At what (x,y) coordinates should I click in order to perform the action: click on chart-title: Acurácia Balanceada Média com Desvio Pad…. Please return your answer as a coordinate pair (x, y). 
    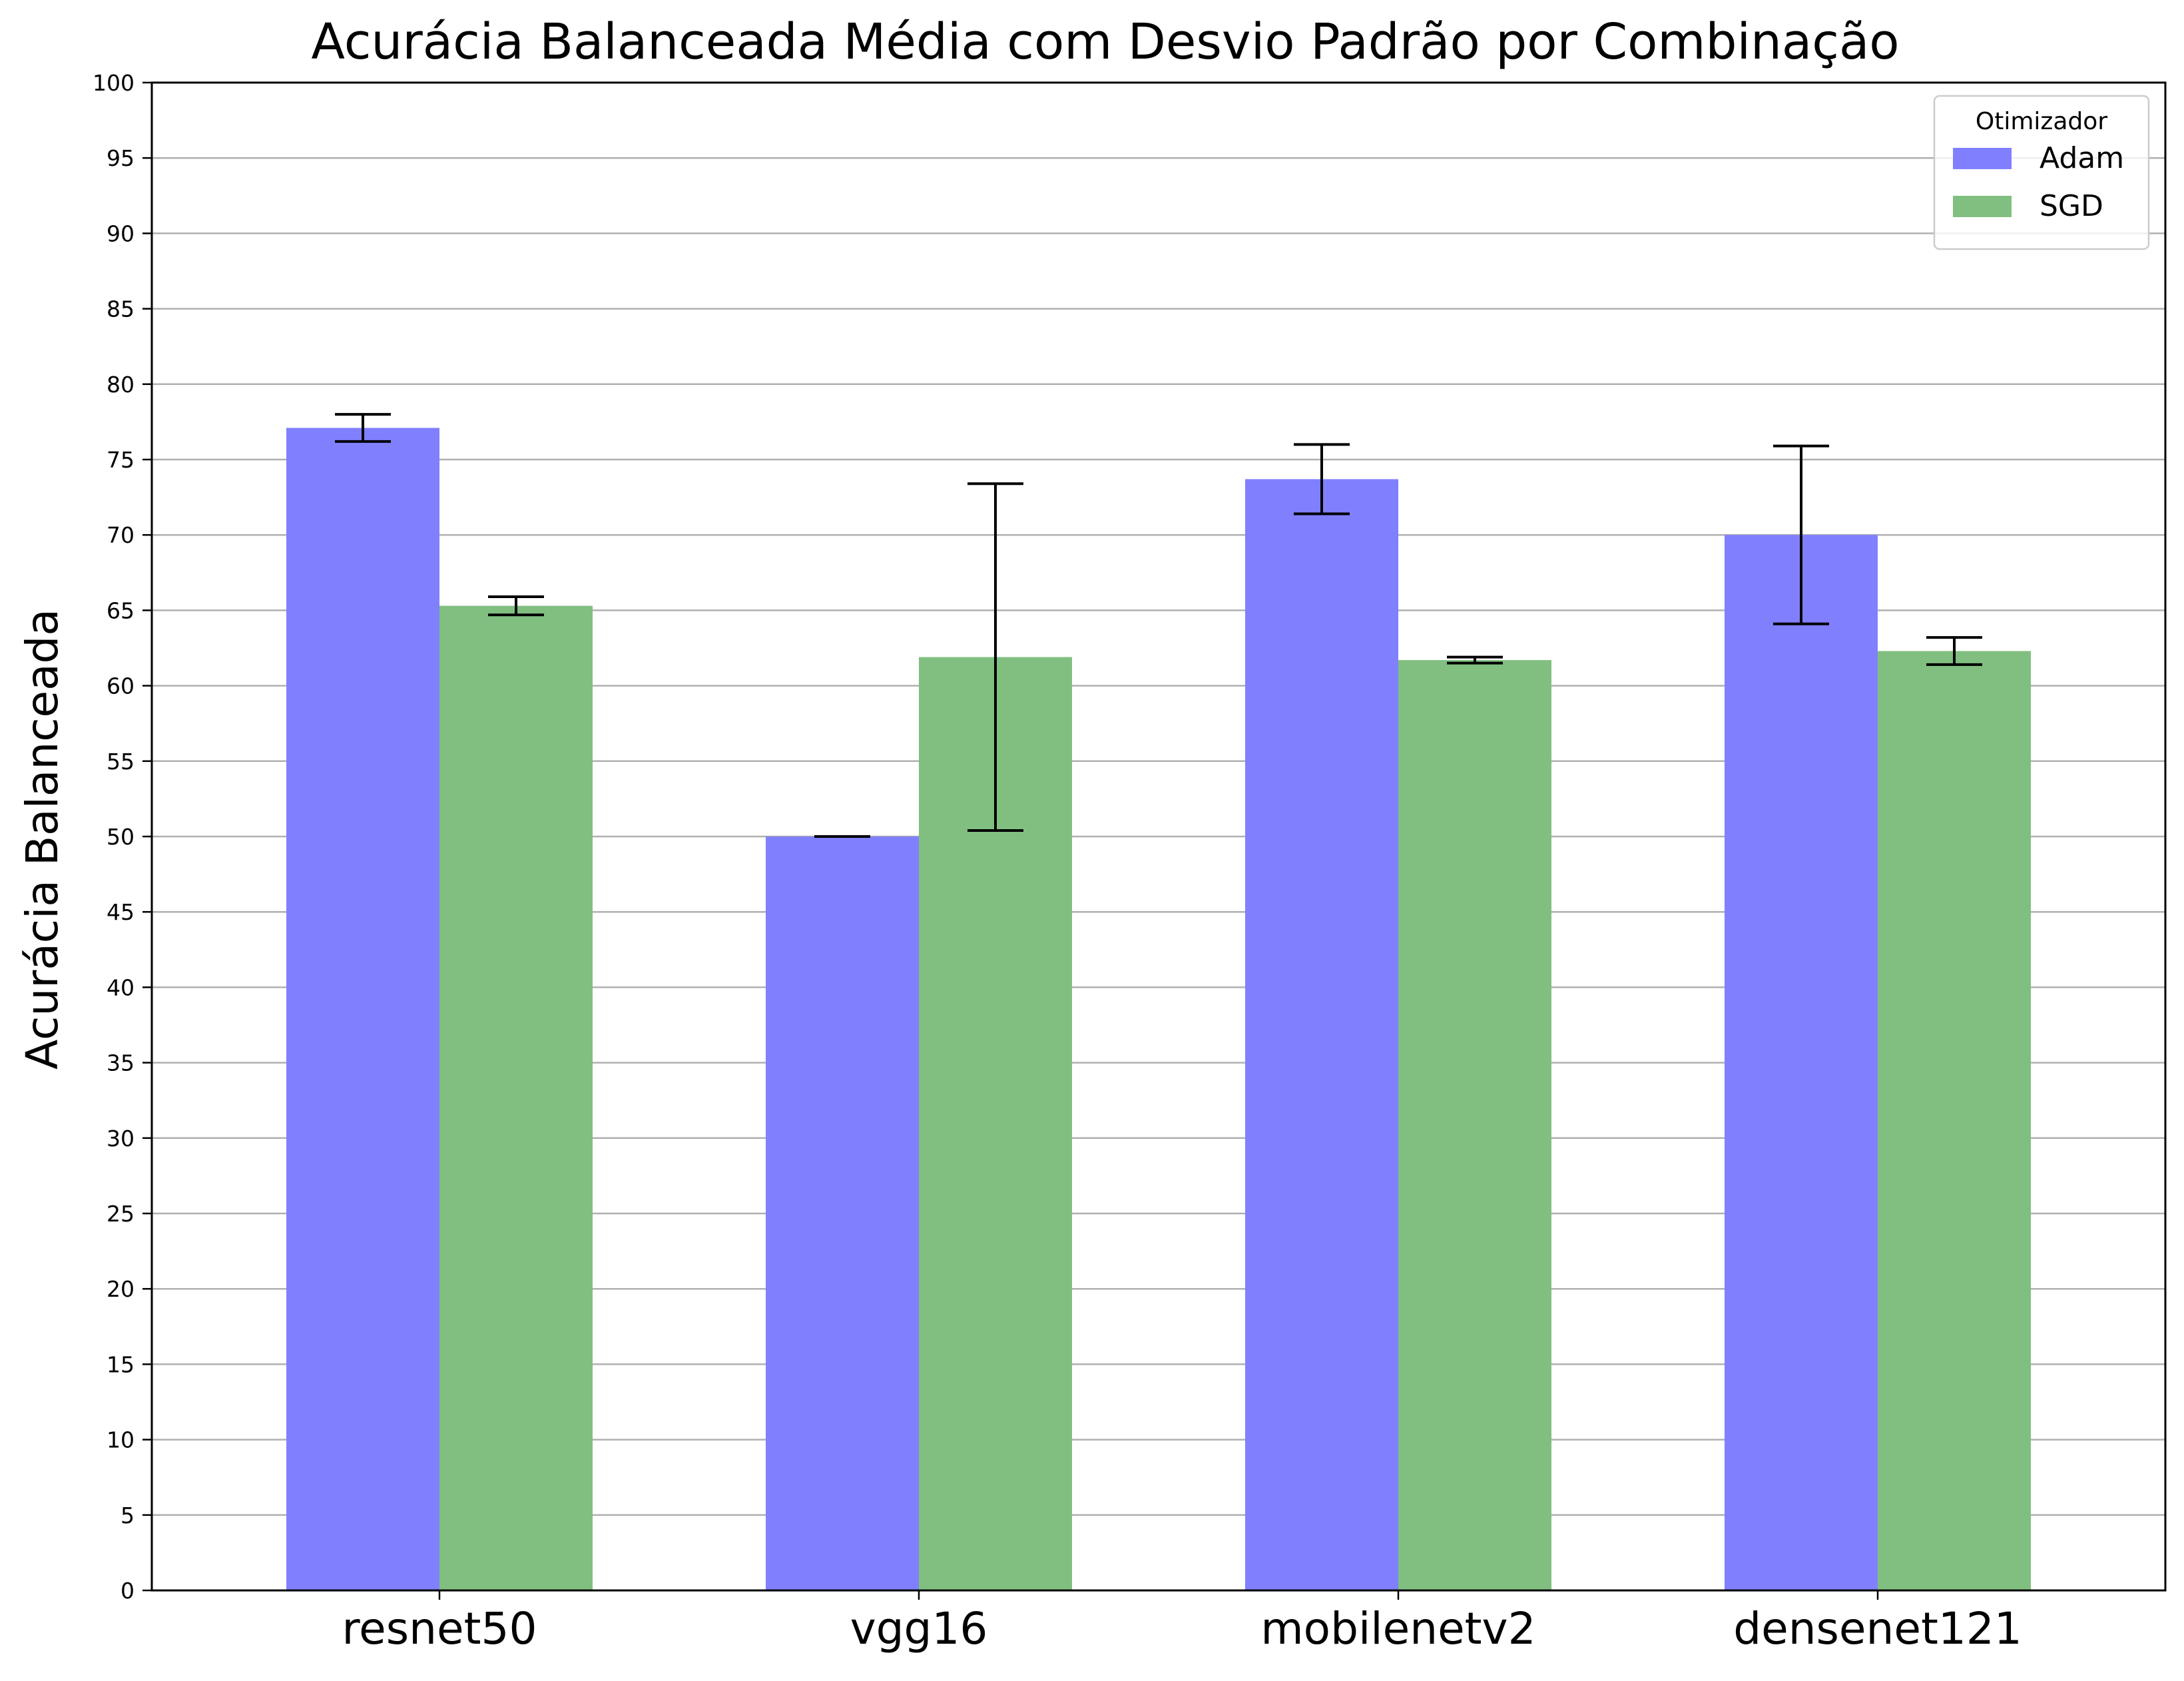
    Looking at the image, I should click on (1105, 42).